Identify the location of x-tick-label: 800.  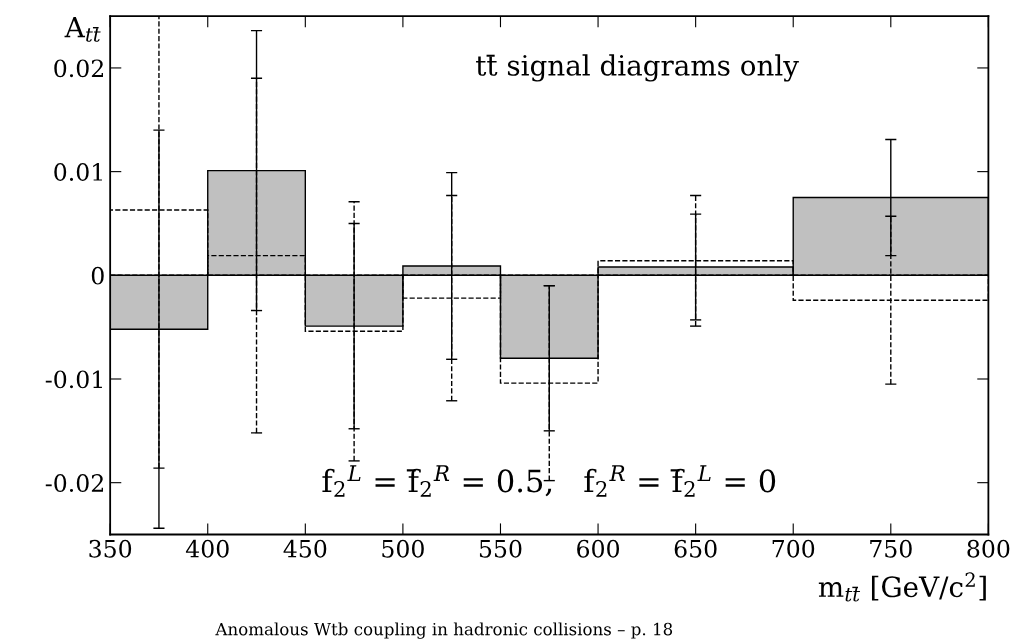
(988, 548).